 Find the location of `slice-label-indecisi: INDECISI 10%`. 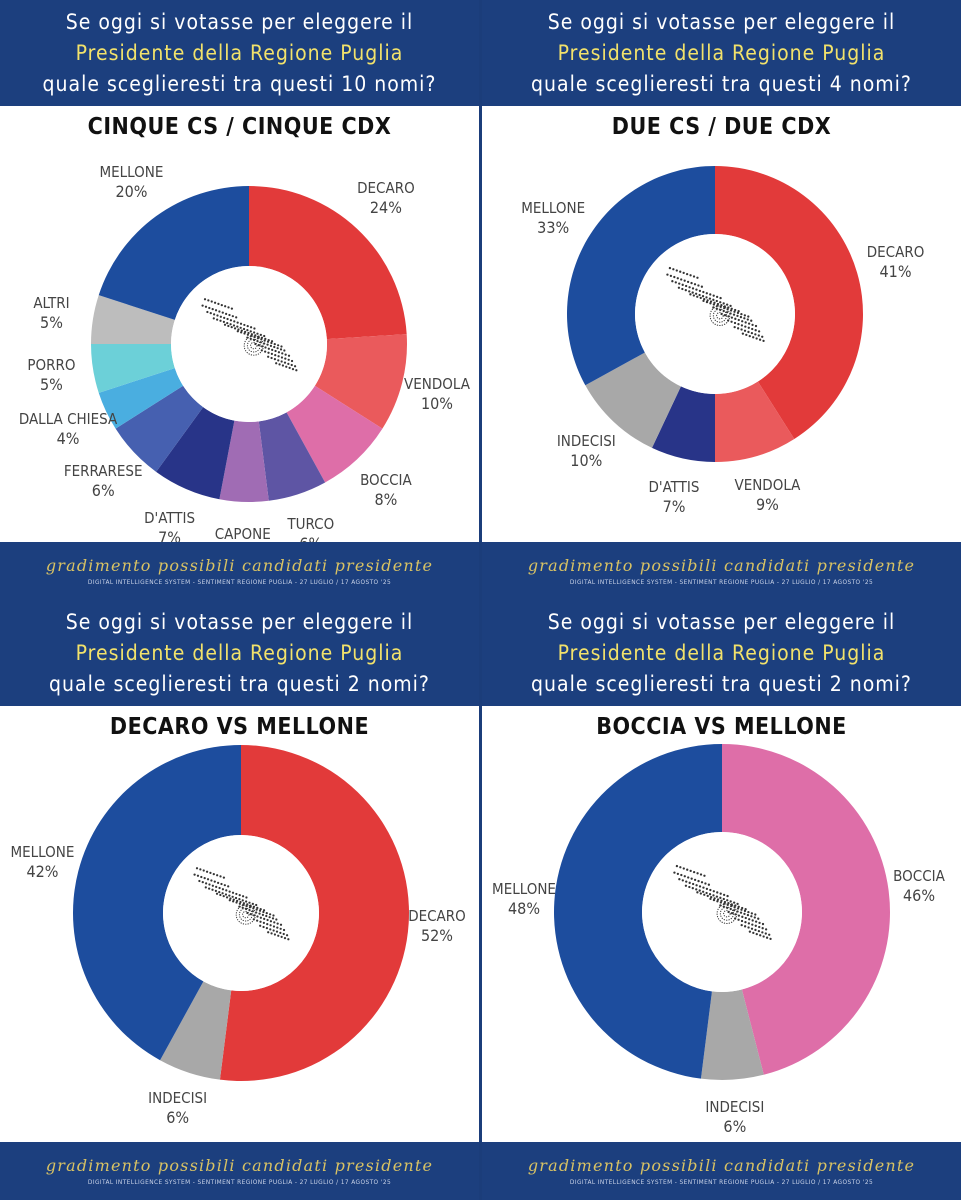

slice-label-indecisi: INDECISI 10% is located at coordinates (586, 451).